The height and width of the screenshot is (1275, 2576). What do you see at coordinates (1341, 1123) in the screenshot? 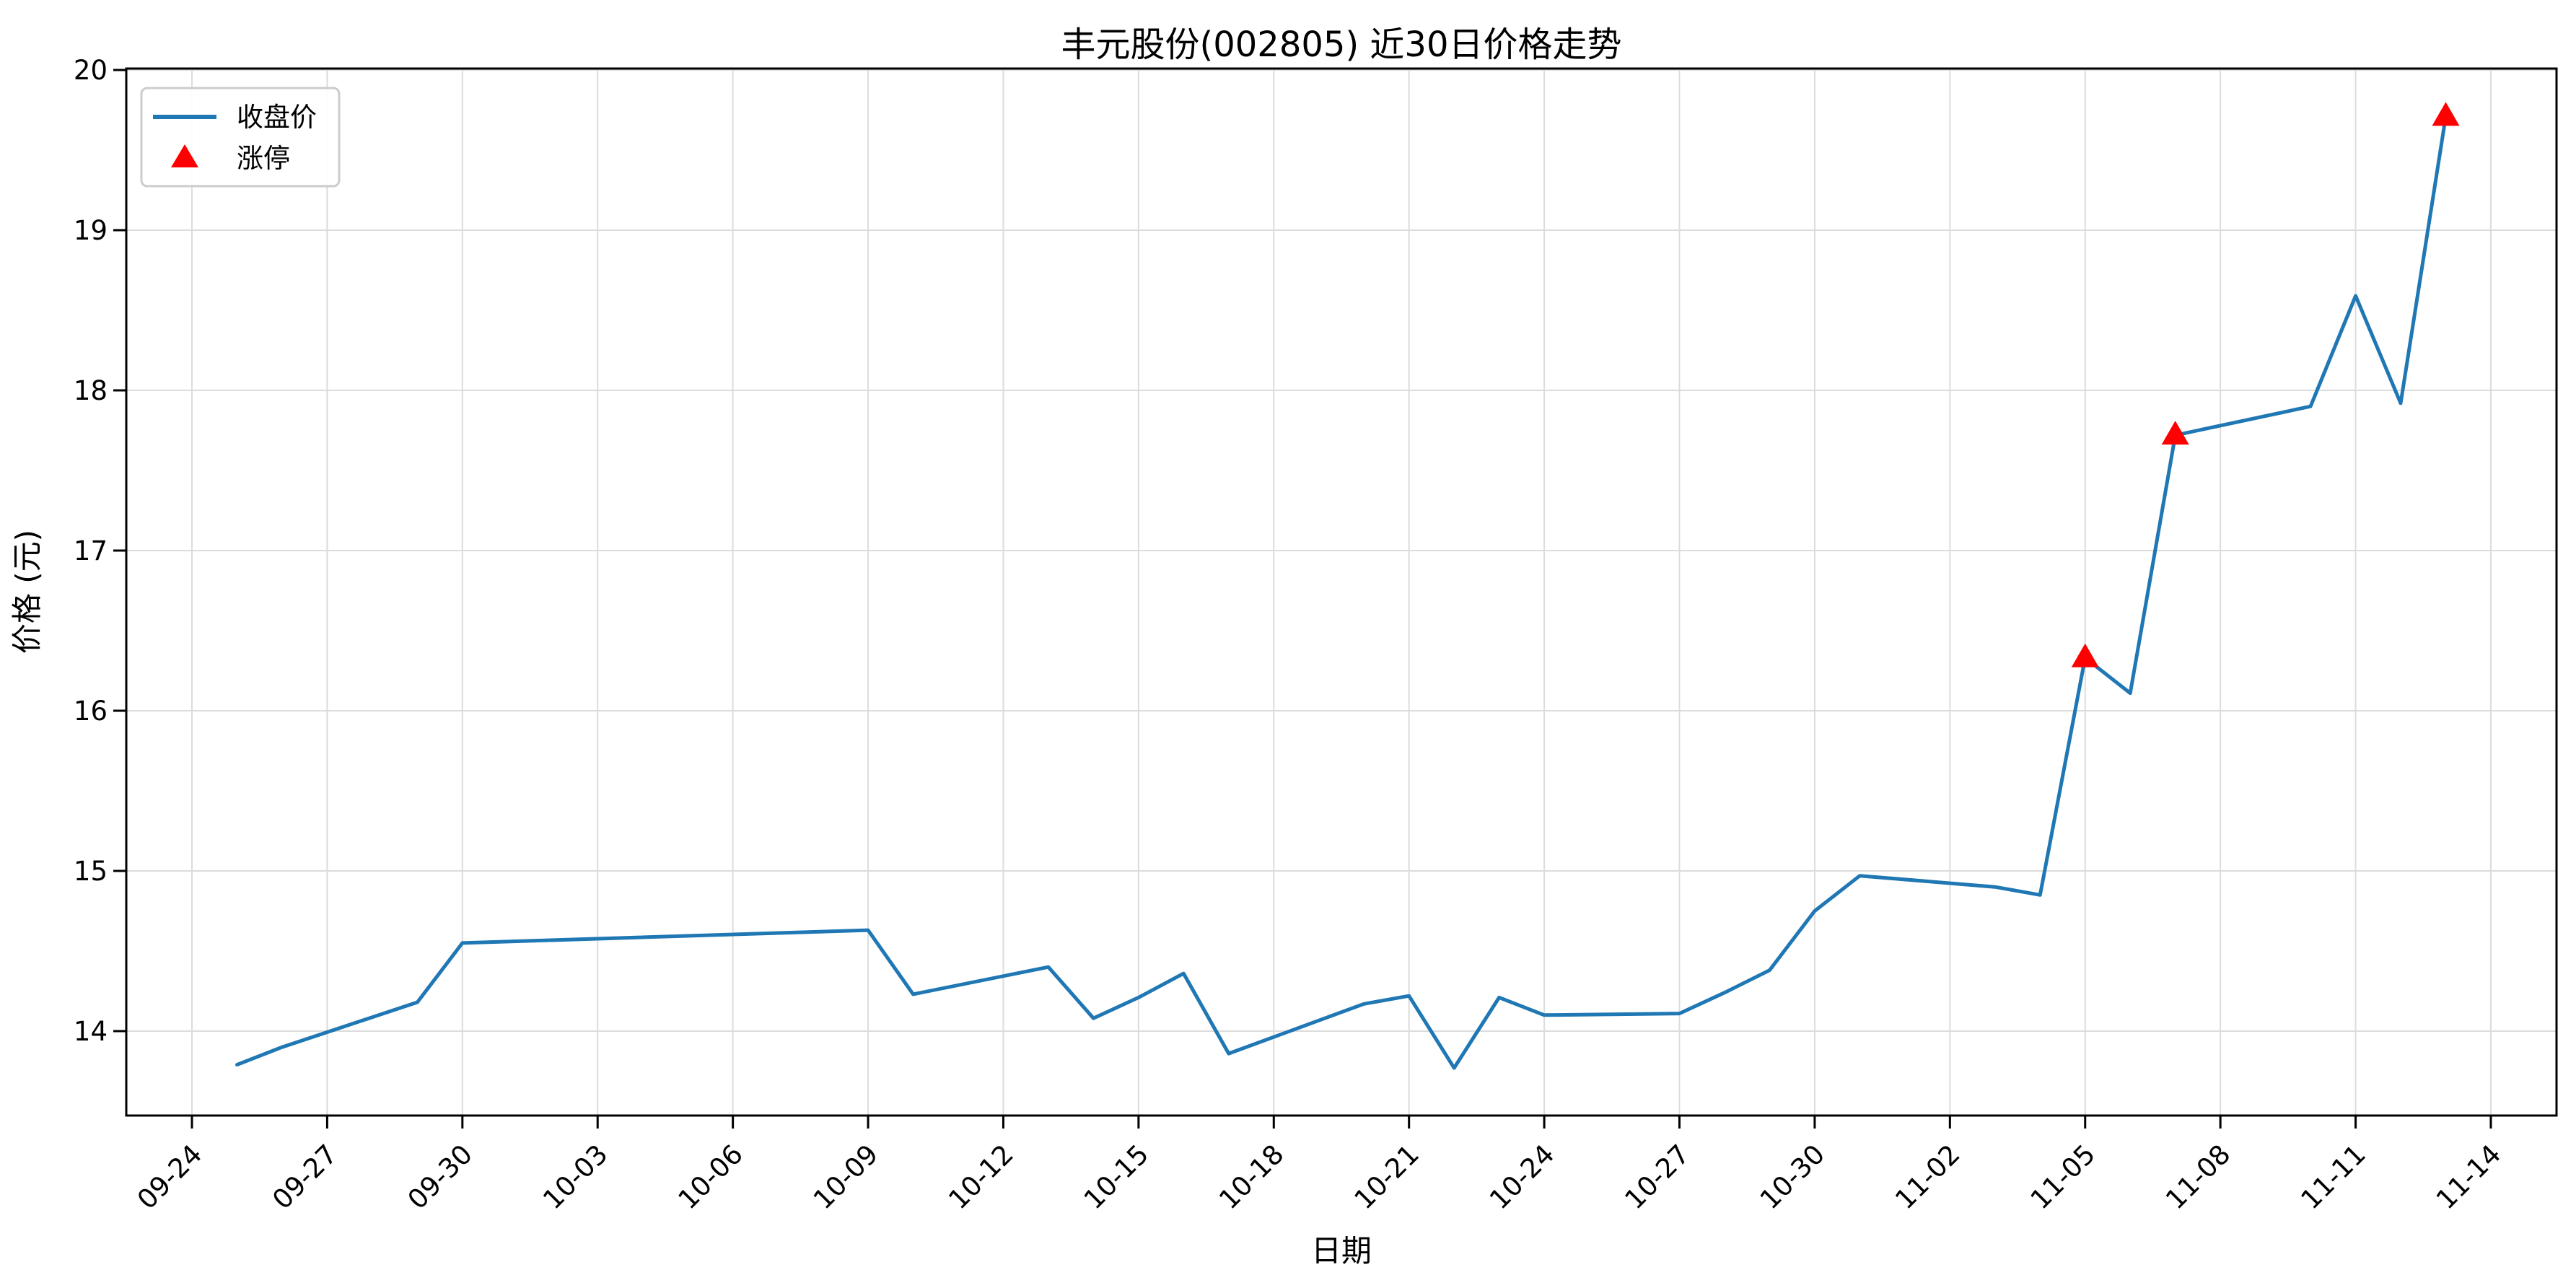
I see `x-axis-ticks` at bounding box center [1341, 1123].